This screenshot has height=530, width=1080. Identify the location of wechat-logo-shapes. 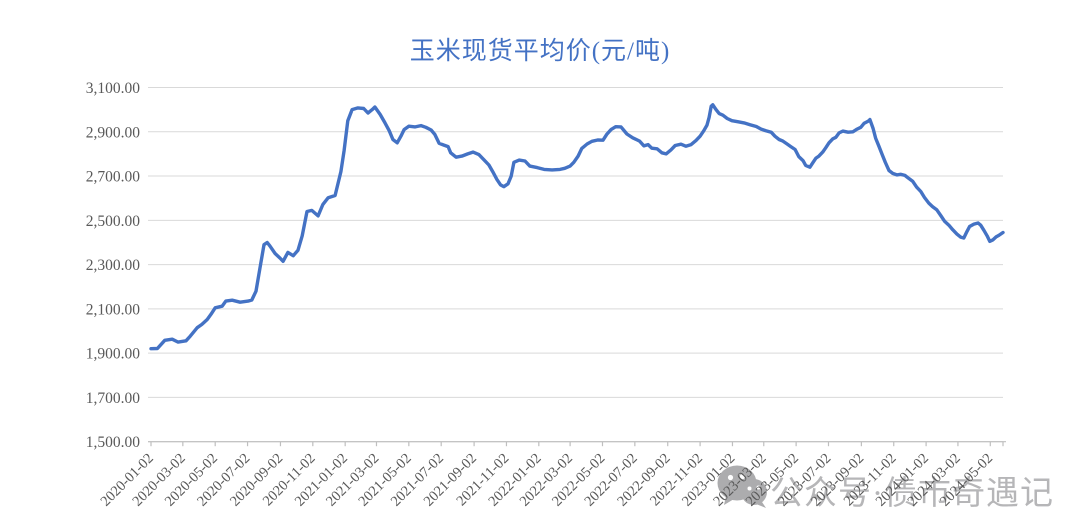
(742, 486).